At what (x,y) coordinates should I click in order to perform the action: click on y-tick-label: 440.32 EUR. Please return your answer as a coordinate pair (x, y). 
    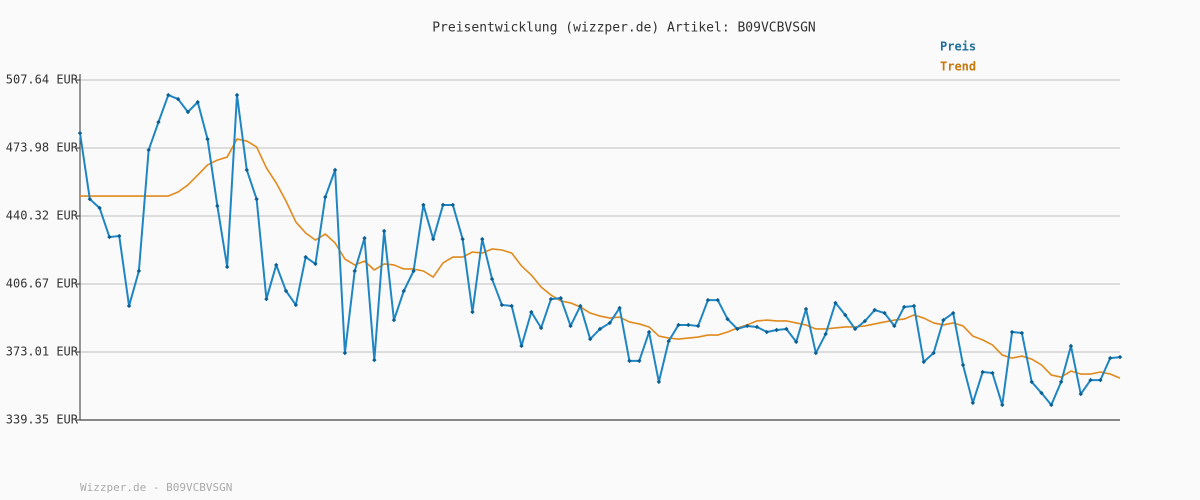
    Looking at the image, I should click on (42, 216).